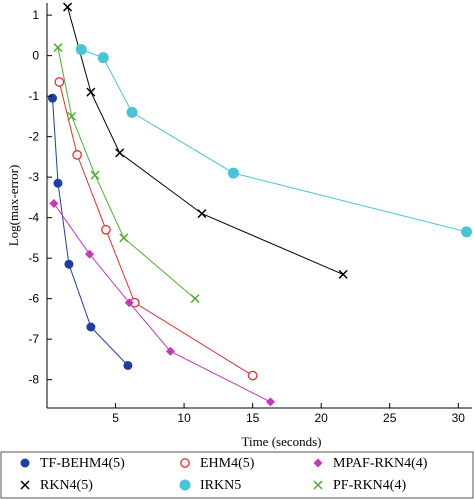 This screenshot has height=499, width=474. What do you see at coordinates (33, 96) in the screenshot?
I see `y-tick-label-2: -1` at bounding box center [33, 96].